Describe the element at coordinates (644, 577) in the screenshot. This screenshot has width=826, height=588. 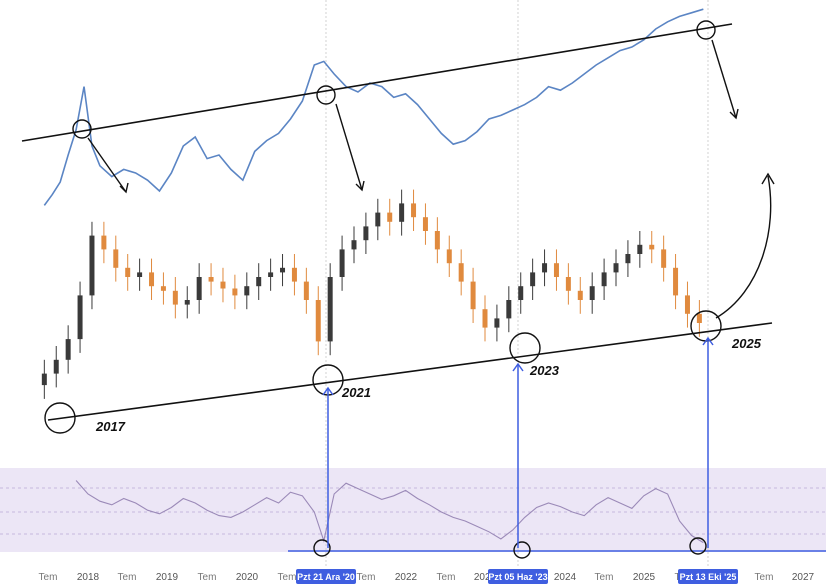
I see `x-tick-15: 2025` at that location.